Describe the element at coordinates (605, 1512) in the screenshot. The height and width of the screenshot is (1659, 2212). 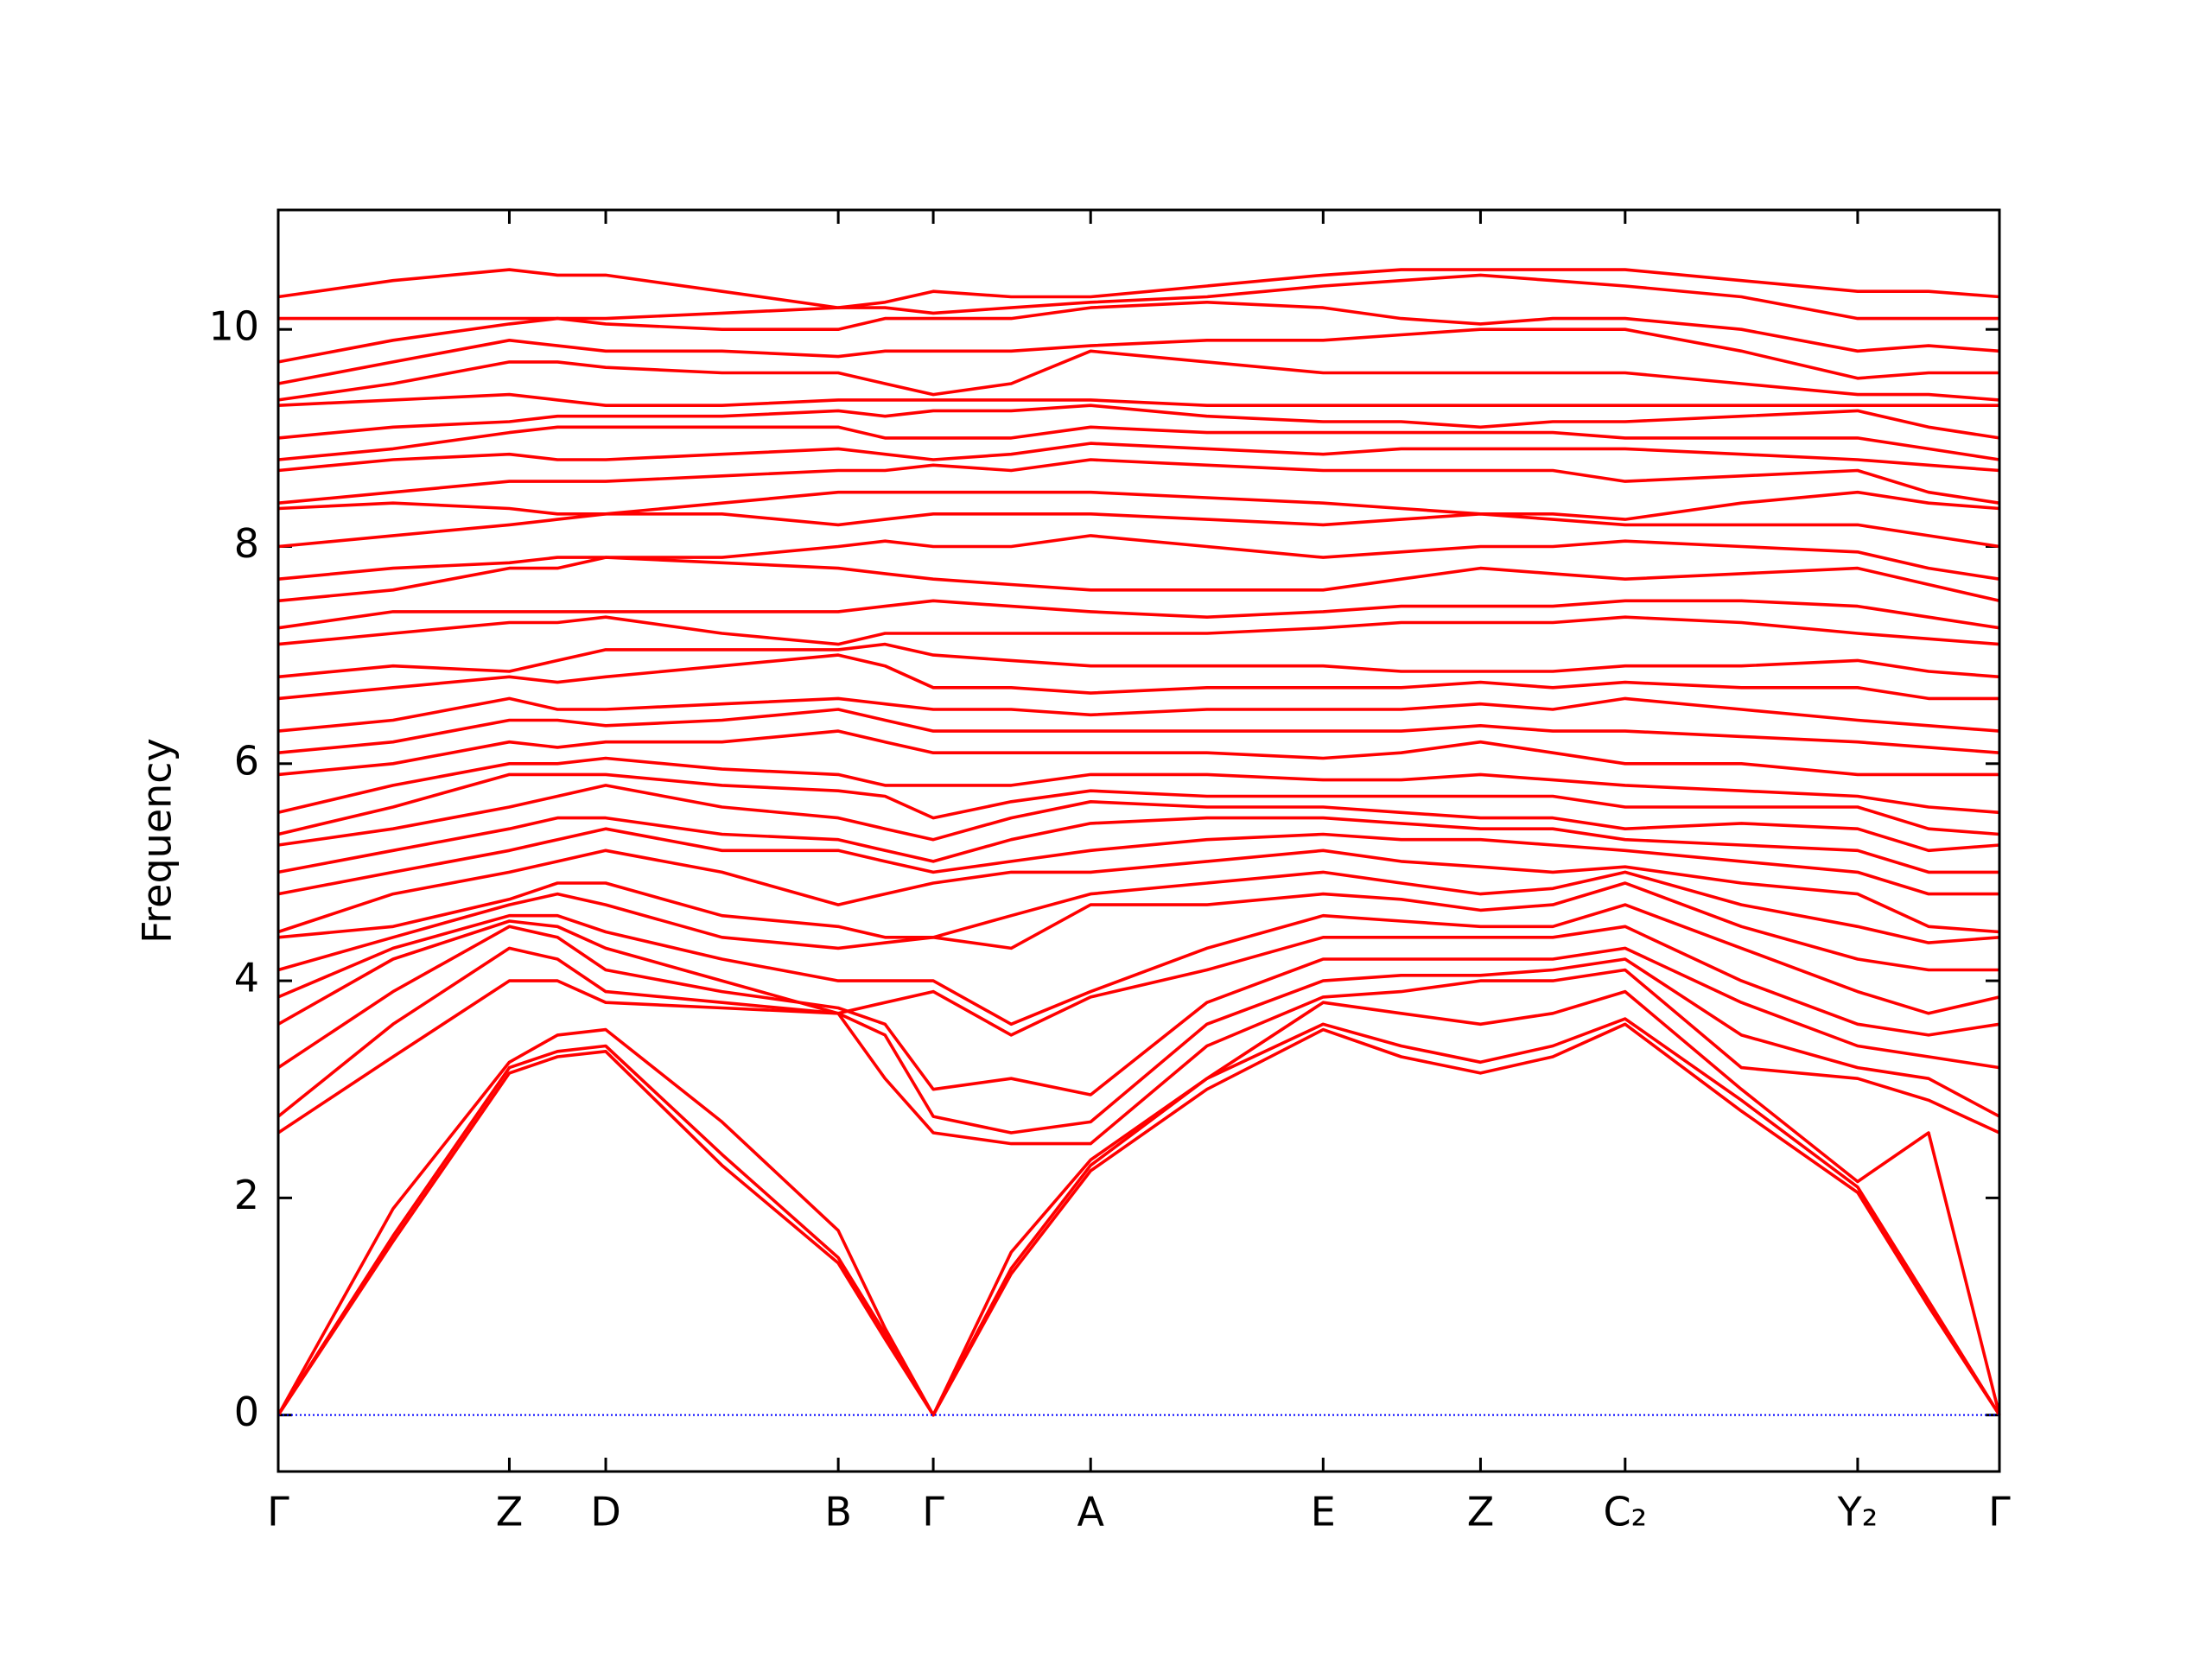
I see `x-tick-label: D` at that location.